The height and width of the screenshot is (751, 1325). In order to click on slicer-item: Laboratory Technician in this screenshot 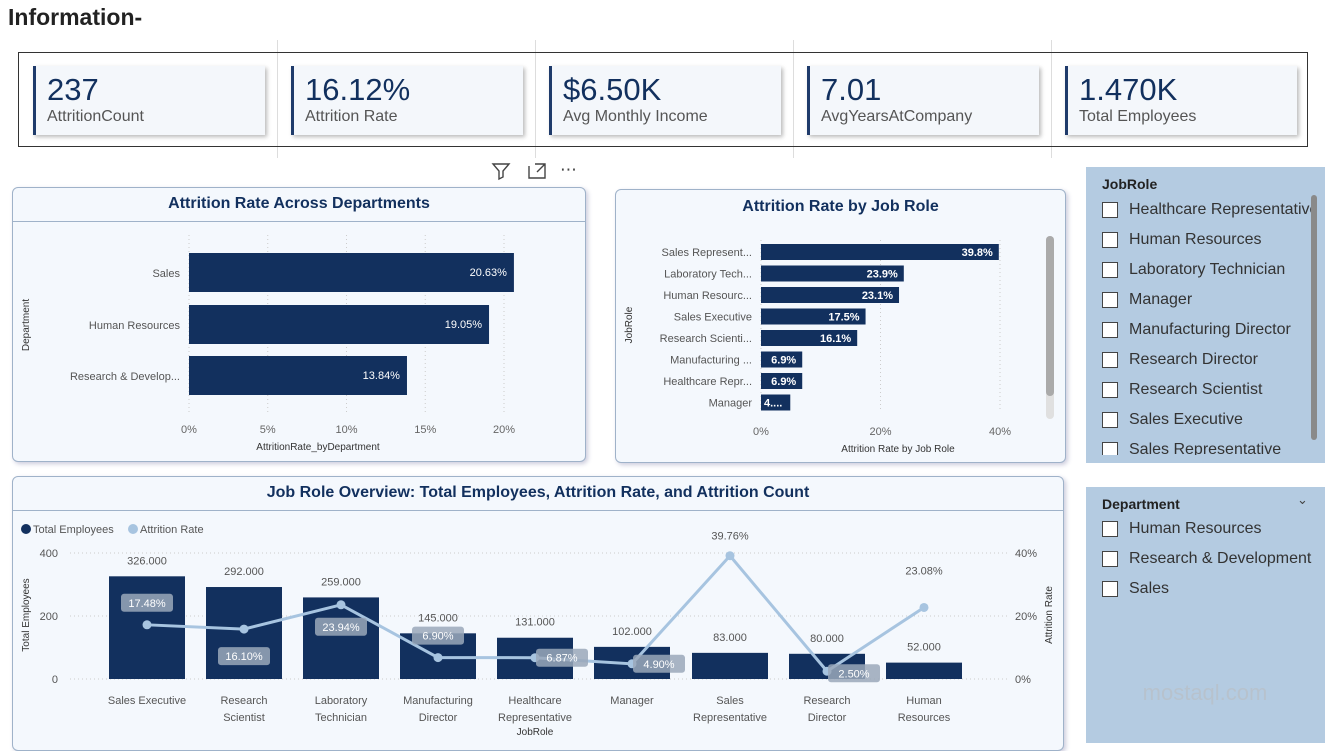, I will do `click(1193, 270)`.